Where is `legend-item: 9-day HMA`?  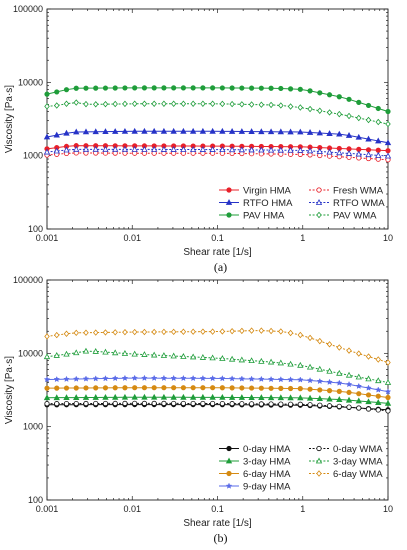
legend-item: 9-day HMA is located at coordinates (255, 486).